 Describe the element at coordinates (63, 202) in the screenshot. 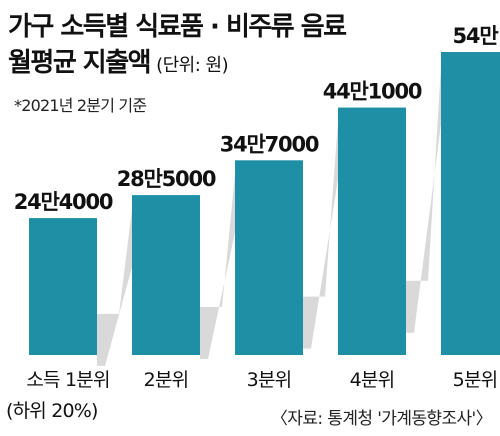

I see `value-label-1: 24만4000` at that location.